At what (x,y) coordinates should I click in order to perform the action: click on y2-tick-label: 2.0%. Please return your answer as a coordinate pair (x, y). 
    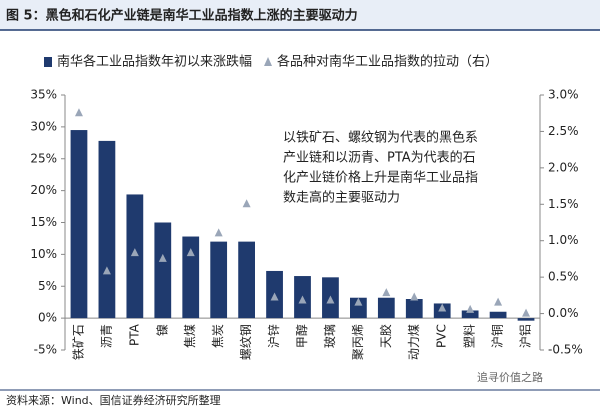
    Looking at the image, I should click on (563, 167).